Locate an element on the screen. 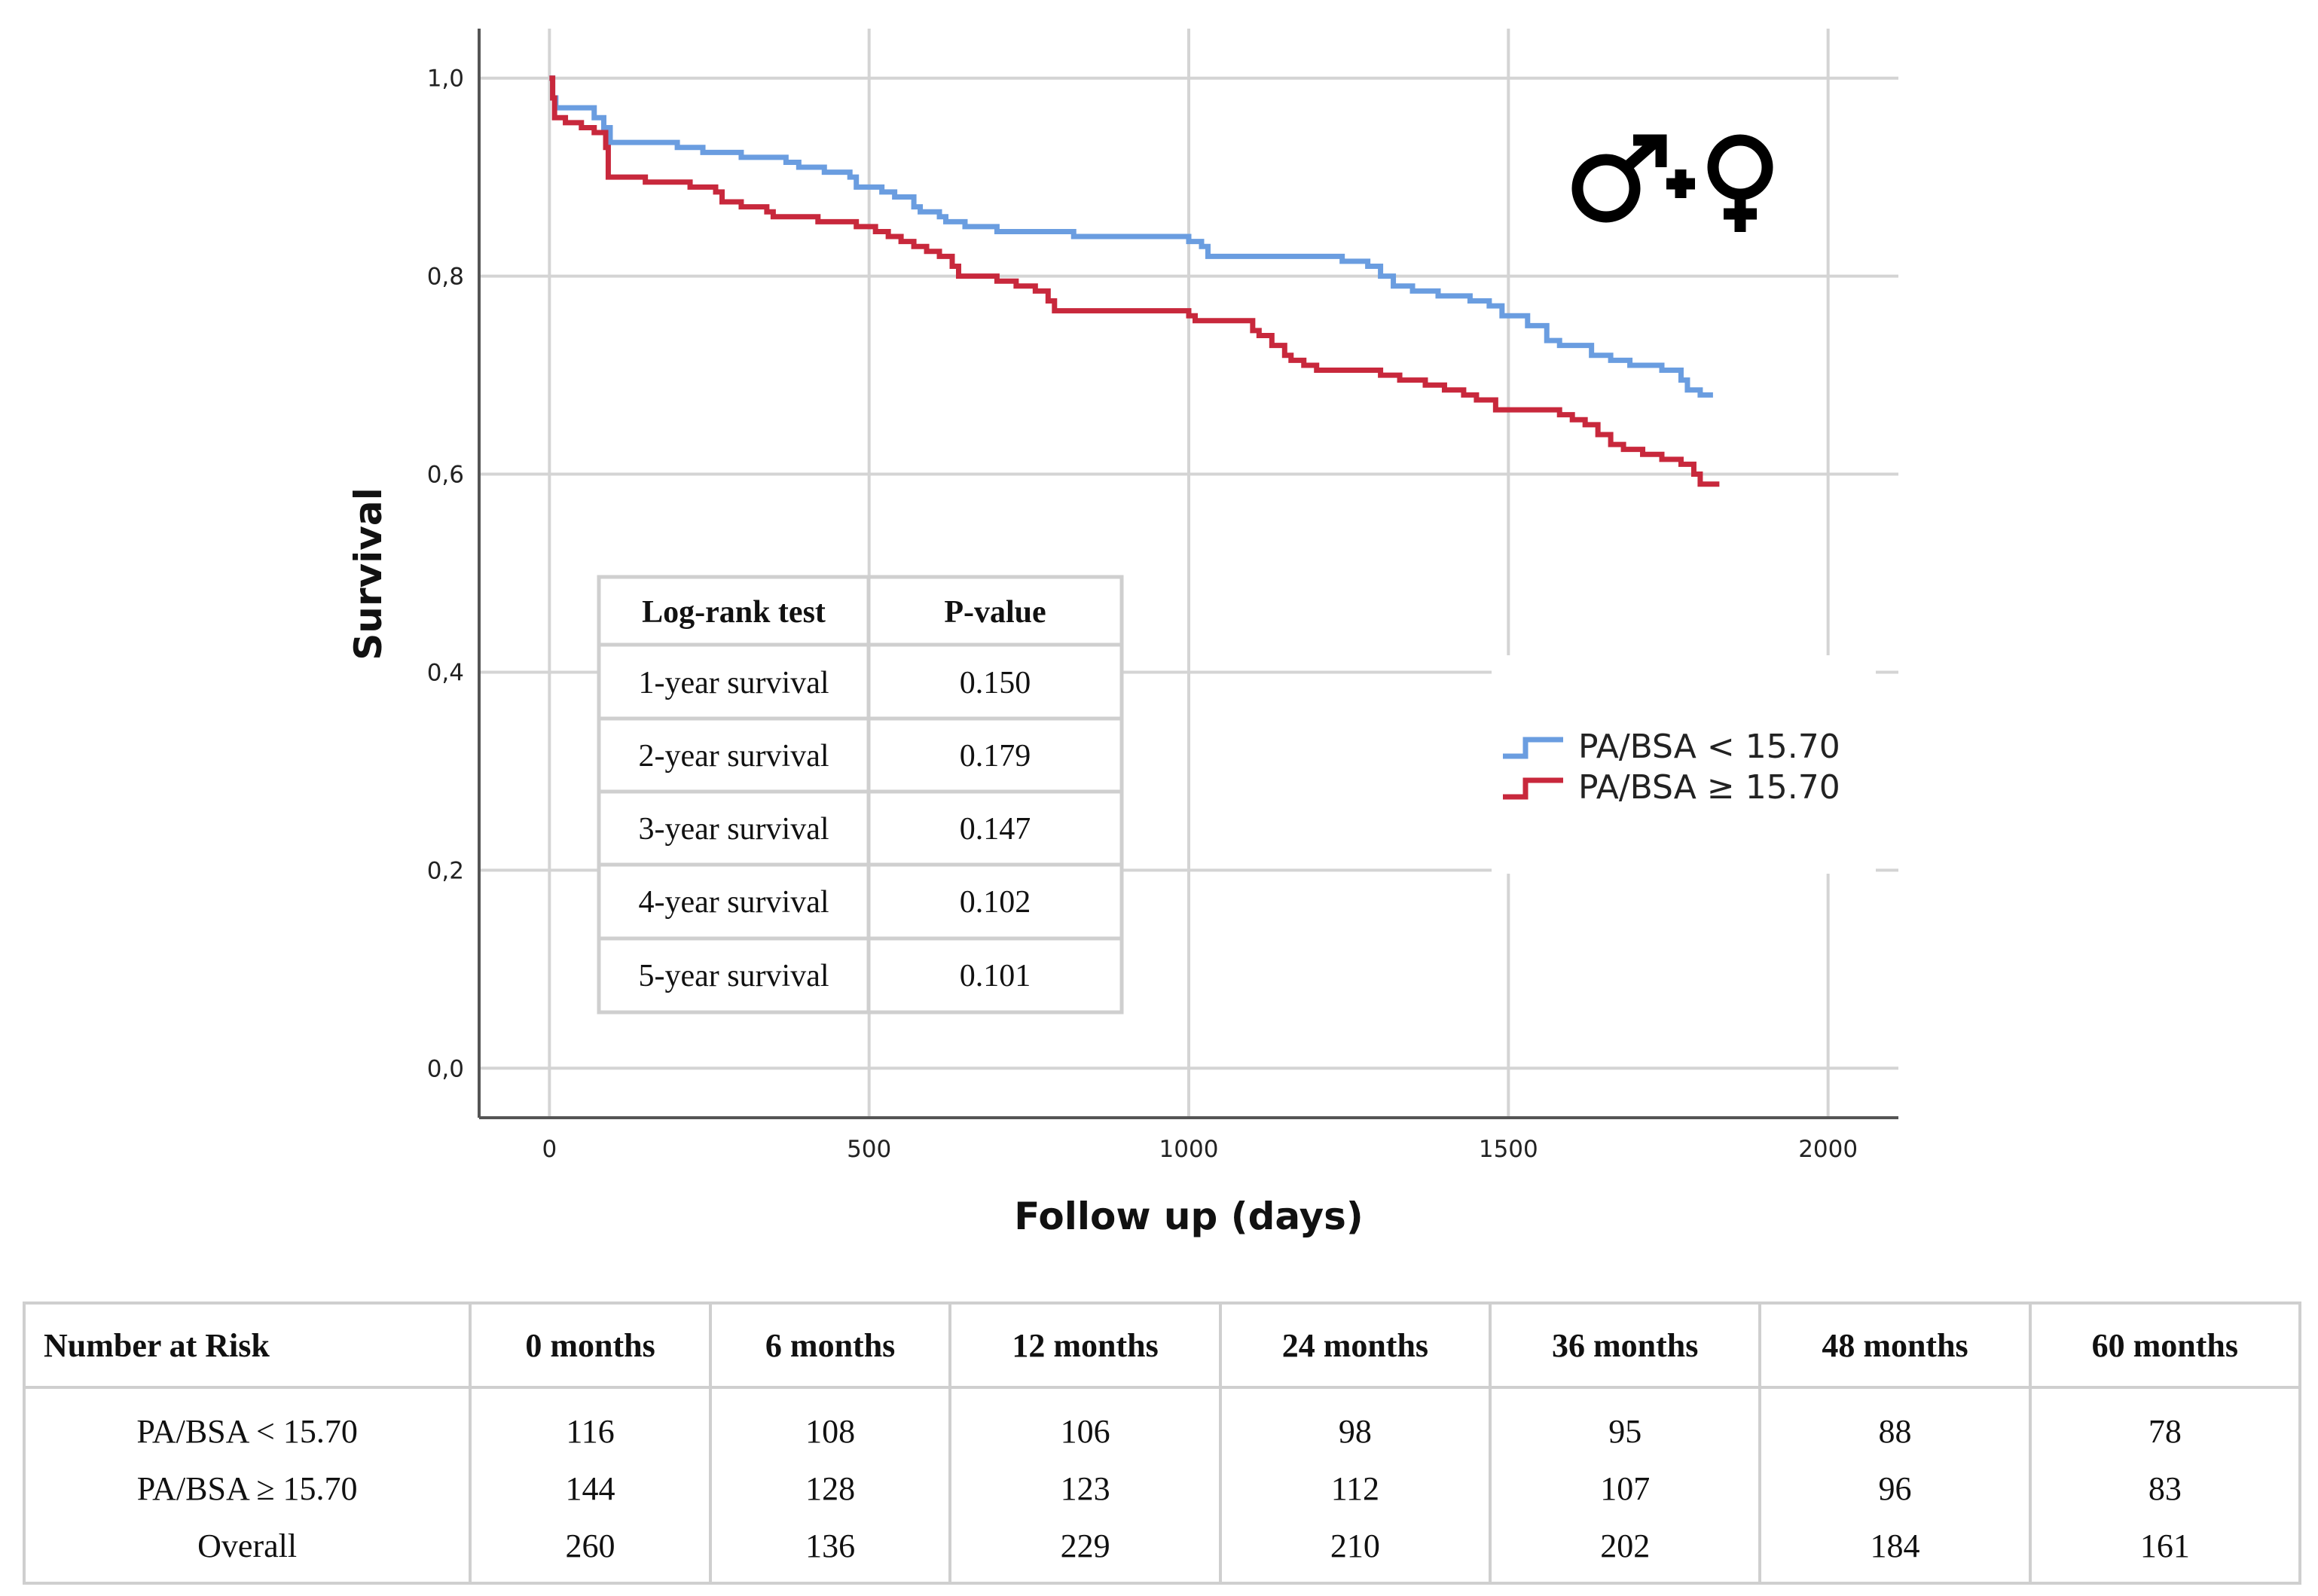  male-icon is located at coordinates (1606, 188).